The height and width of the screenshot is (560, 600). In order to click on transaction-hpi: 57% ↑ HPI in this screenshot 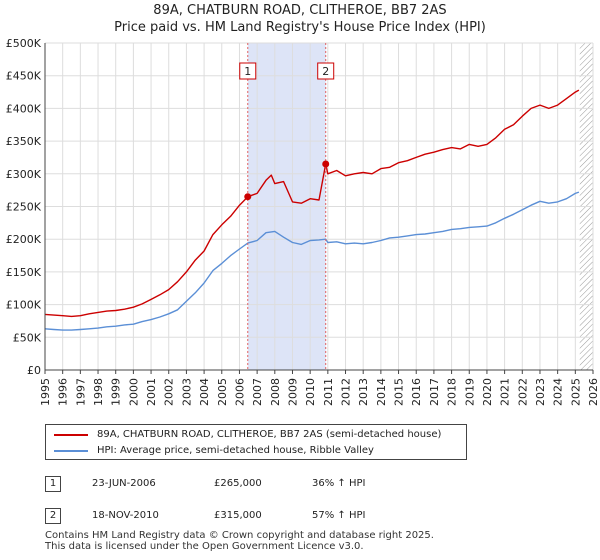, I will do `click(339, 515)`.